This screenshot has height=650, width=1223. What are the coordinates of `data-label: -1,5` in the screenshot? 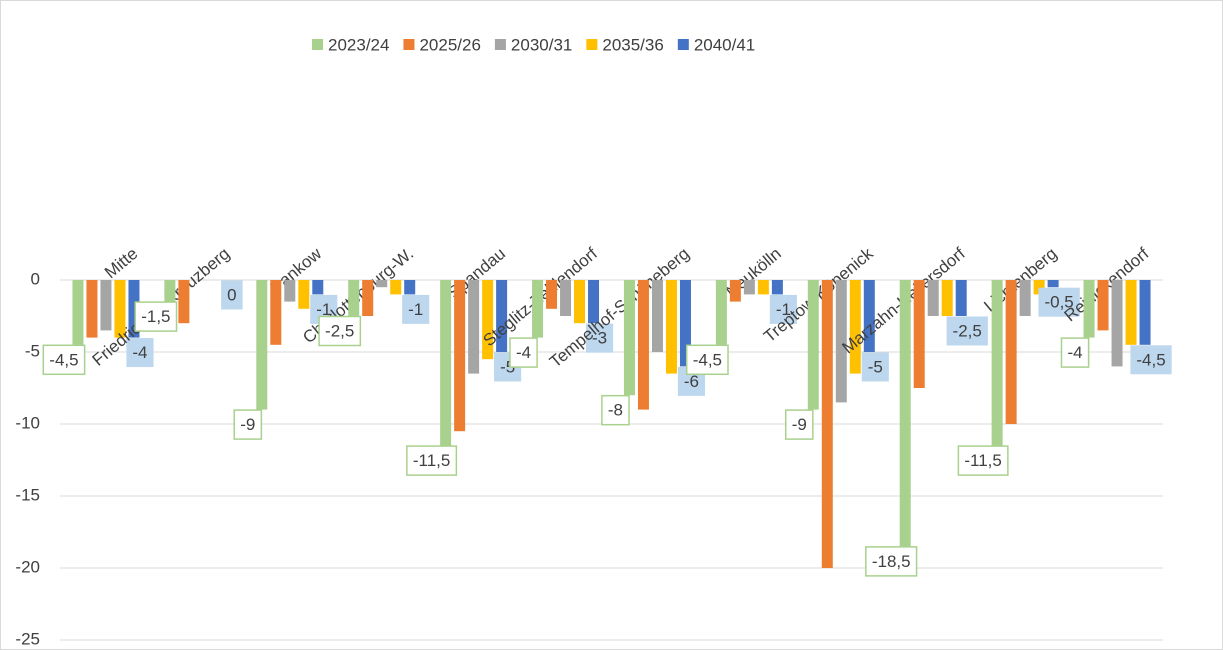 It's located at (155, 316).